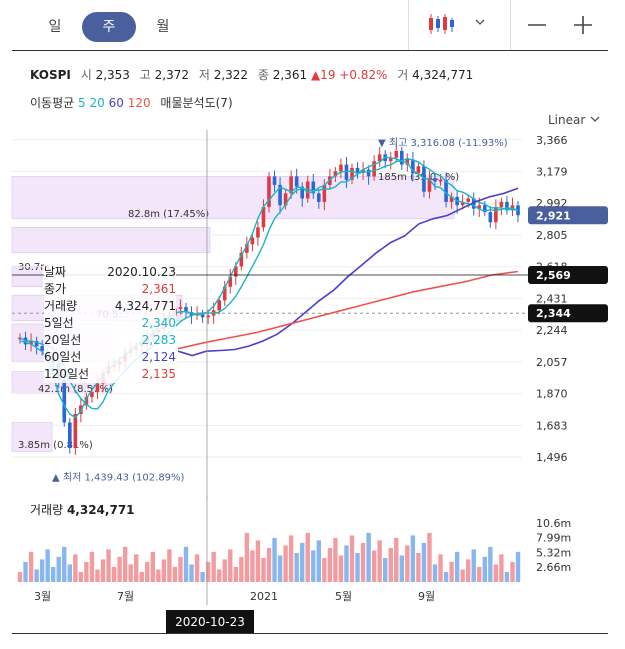  I want to click on volume-profile-label: 82.8m (17.45%), so click(168, 214).